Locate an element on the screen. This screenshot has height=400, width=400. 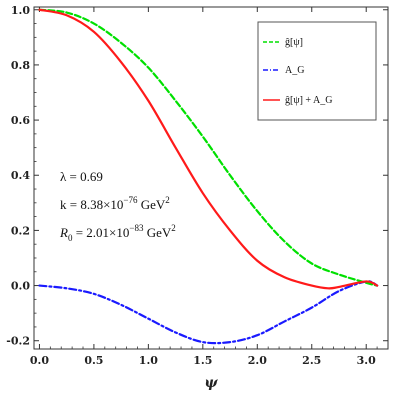
legend-box is located at coordinates (317, 71).